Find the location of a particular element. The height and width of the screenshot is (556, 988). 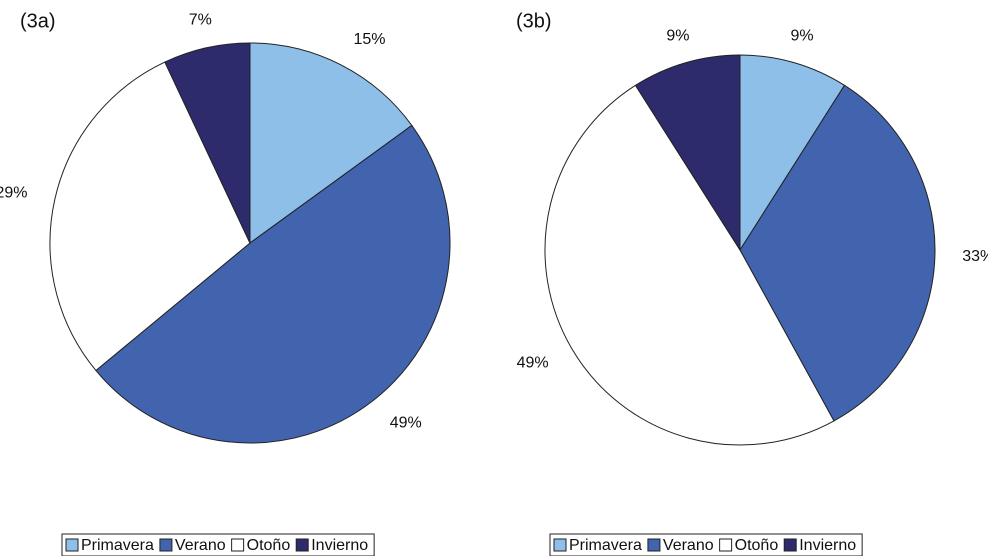

data-label: 29% is located at coordinates (13, 192).